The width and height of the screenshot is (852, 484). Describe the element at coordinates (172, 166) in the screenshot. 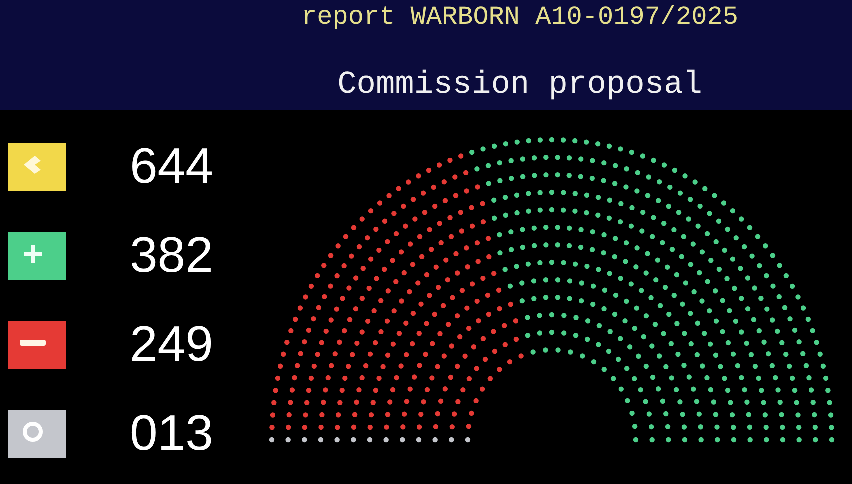

I see `data-label: 644` at that location.